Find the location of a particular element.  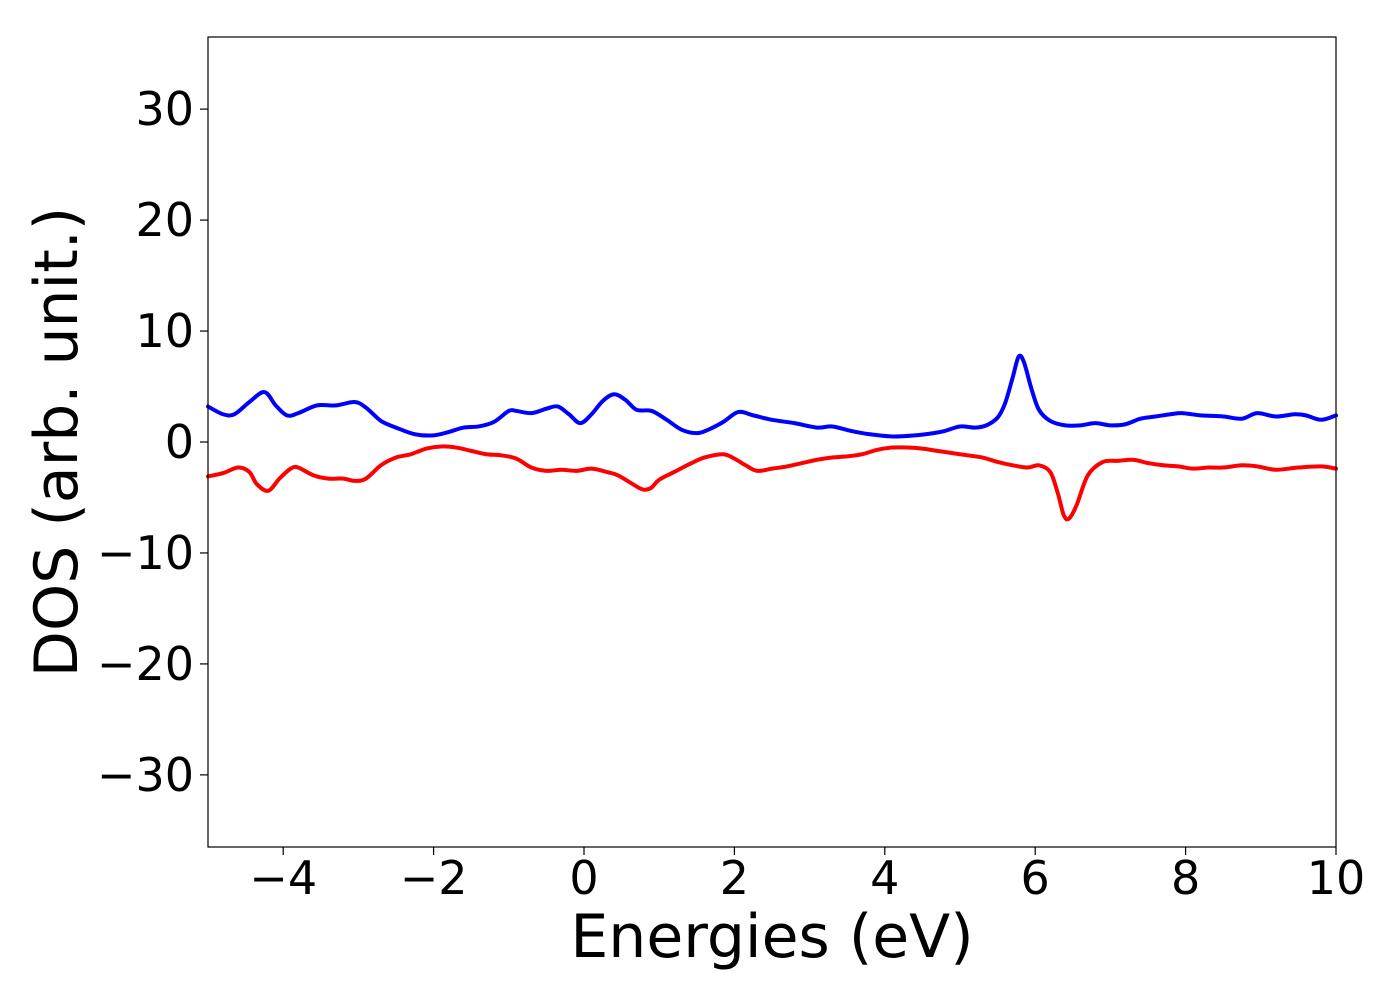

y-tick-label: 10 is located at coordinates (164, 331).